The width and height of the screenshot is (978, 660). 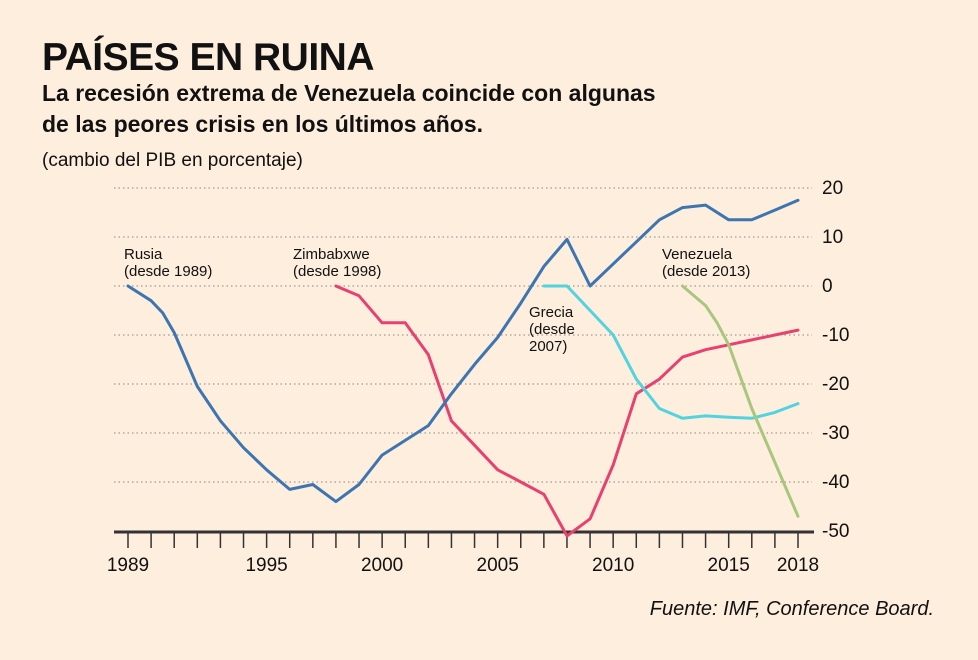 I want to click on series-label-zimbabwe: Zimbabxwe, so click(x=331, y=254).